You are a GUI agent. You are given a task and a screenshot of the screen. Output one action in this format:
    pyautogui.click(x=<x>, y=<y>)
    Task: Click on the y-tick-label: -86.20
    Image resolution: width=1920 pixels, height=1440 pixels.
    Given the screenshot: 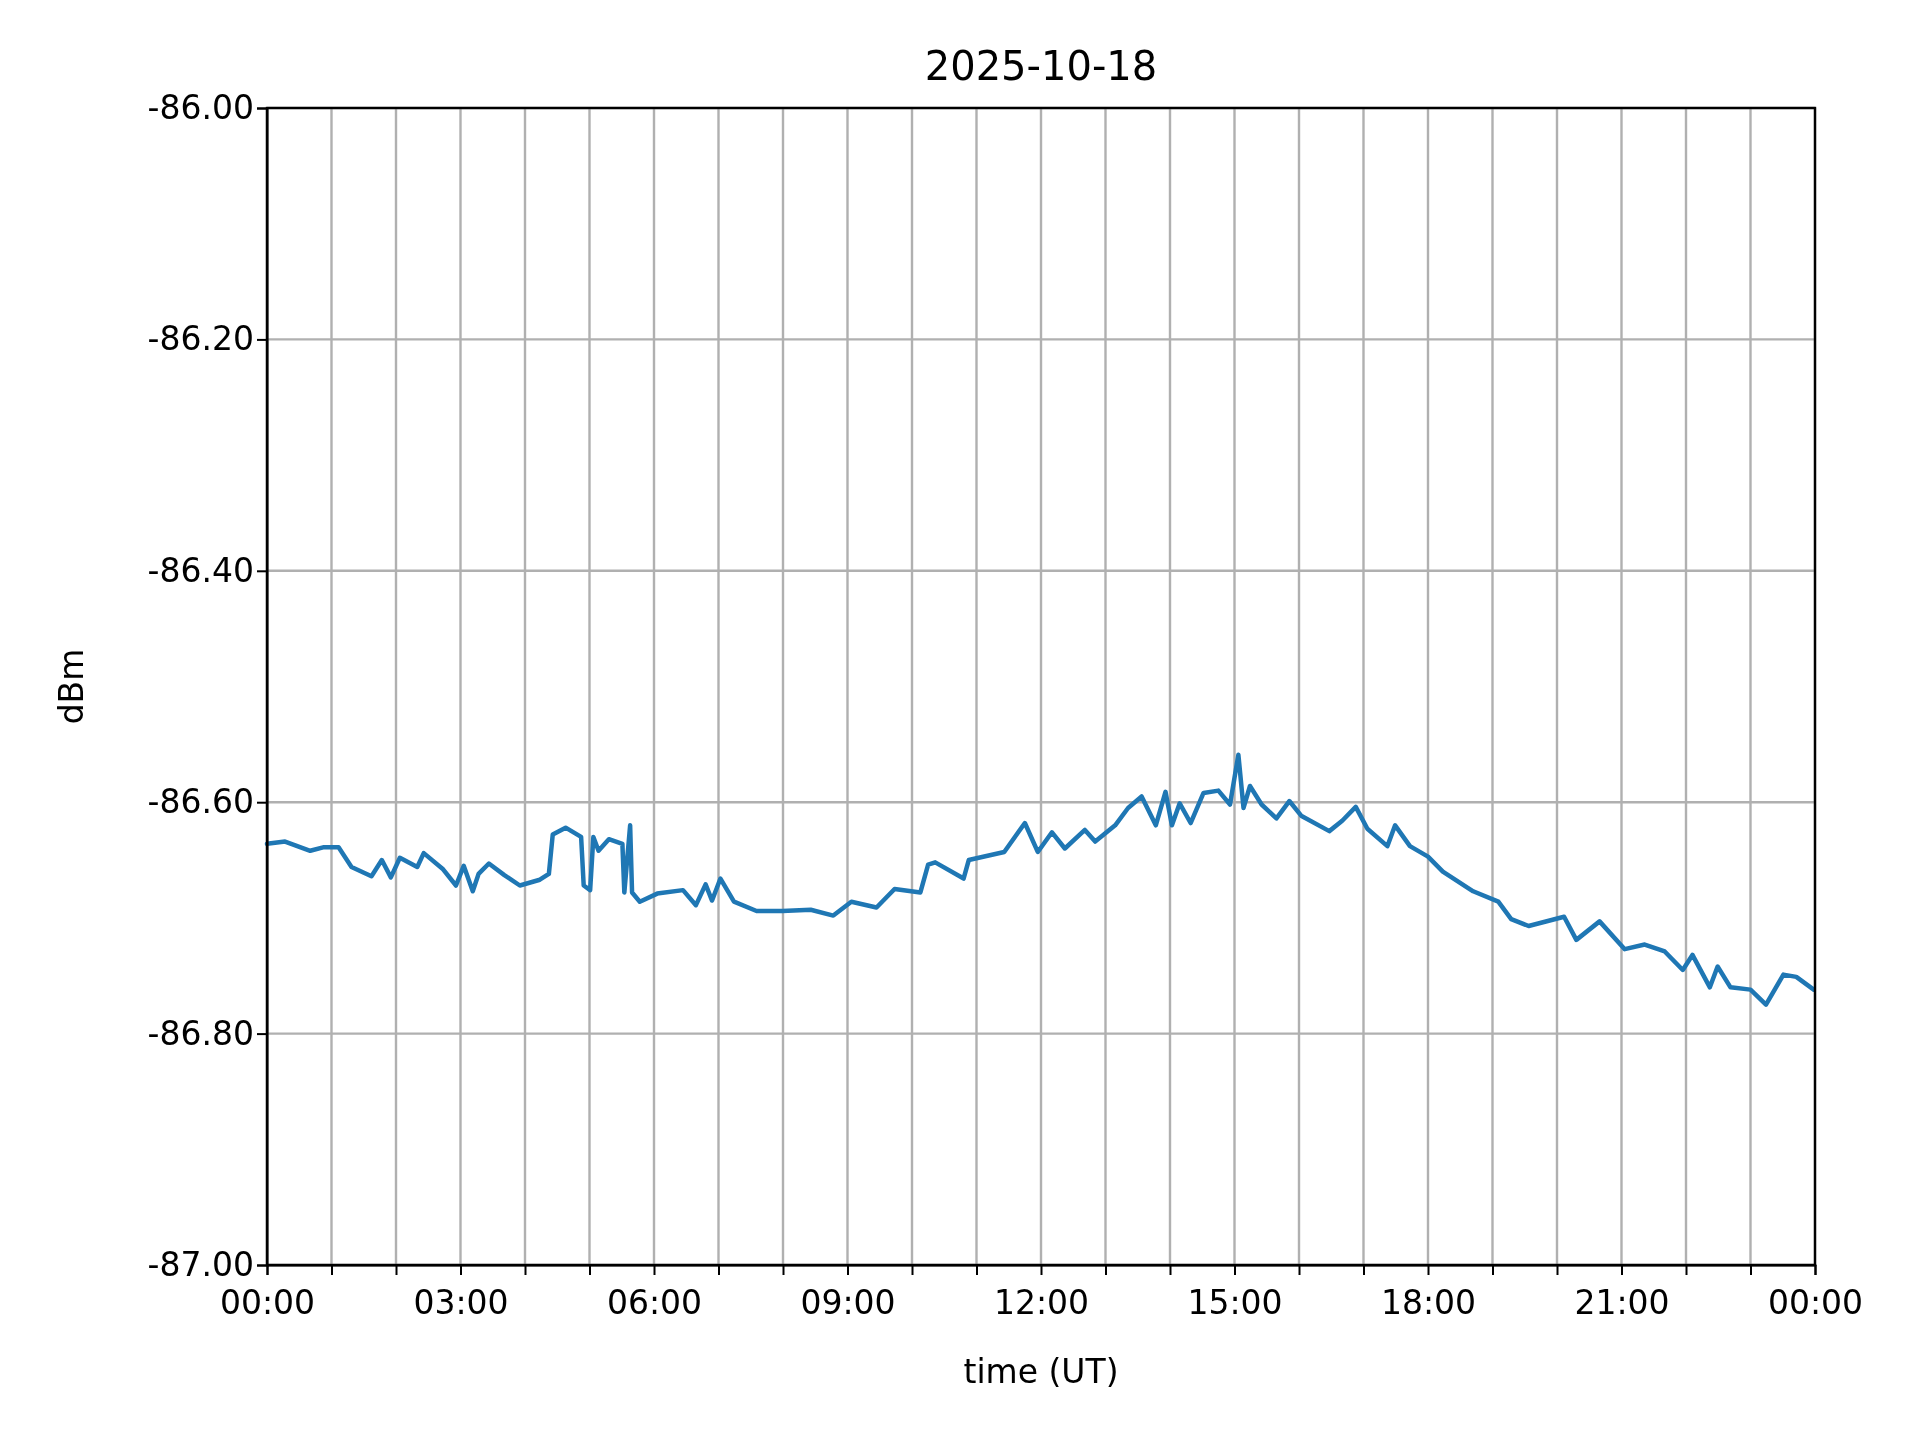 What is the action you would take?
    pyautogui.click(x=200, y=339)
    